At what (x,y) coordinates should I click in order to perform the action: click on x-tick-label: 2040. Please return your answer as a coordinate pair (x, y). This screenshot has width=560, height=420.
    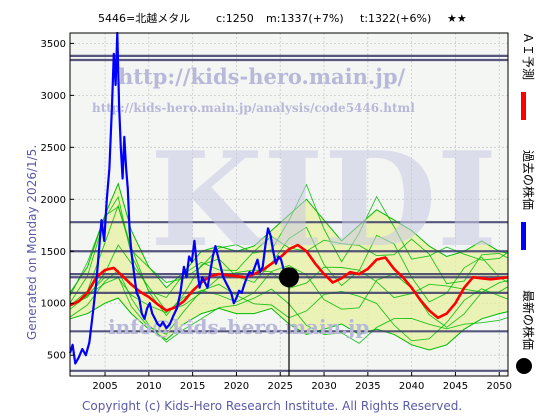
    Looking at the image, I should click on (411, 386).